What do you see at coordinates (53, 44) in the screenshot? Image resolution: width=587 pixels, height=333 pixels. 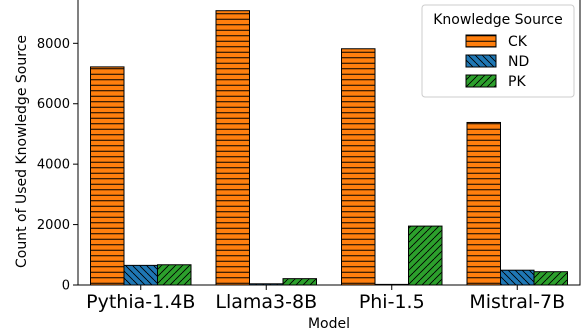 I see `y-tick-label: 8000` at bounding box center [53, 44].